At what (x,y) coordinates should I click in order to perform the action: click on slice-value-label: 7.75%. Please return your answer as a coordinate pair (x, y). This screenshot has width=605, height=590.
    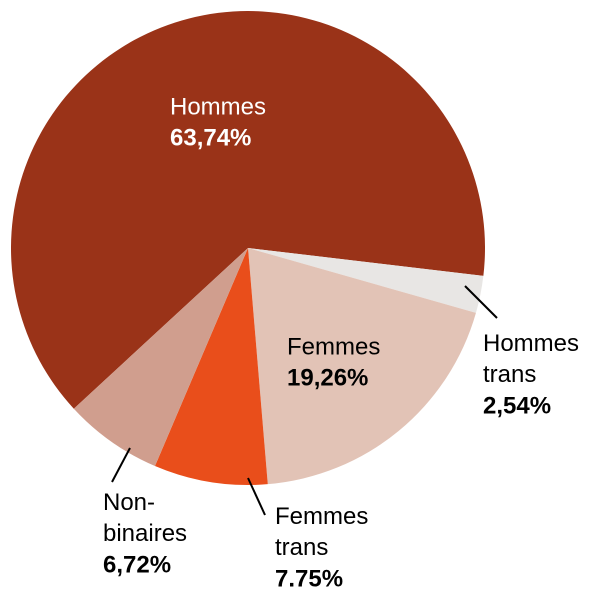
    Looking at the image, I should click on (309, 577).